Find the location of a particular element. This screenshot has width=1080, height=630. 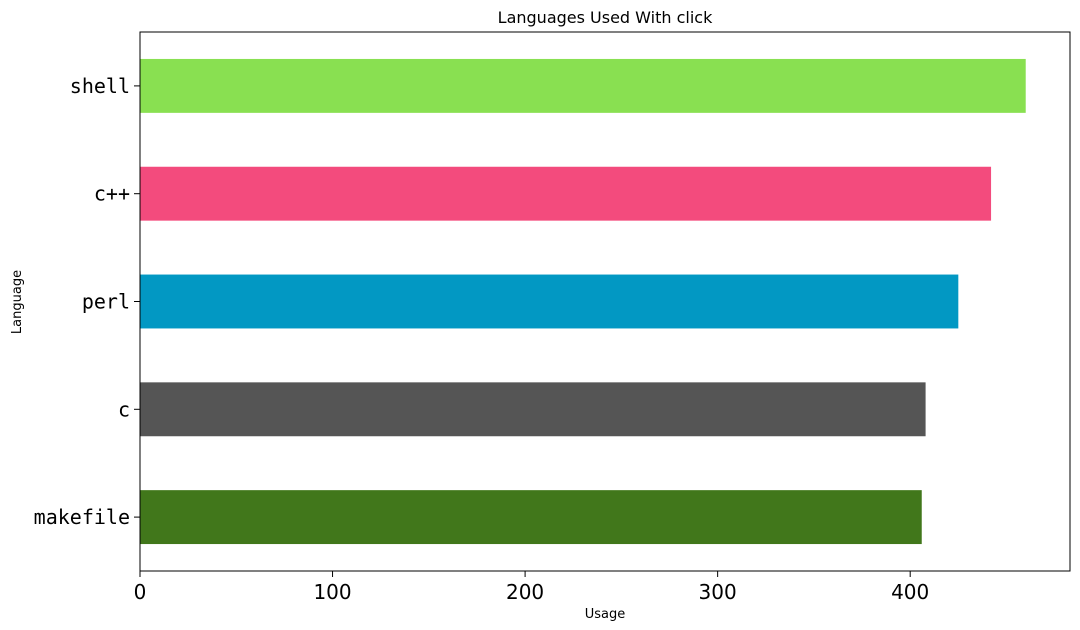

bar-perl is located at coordinates (549, 301).